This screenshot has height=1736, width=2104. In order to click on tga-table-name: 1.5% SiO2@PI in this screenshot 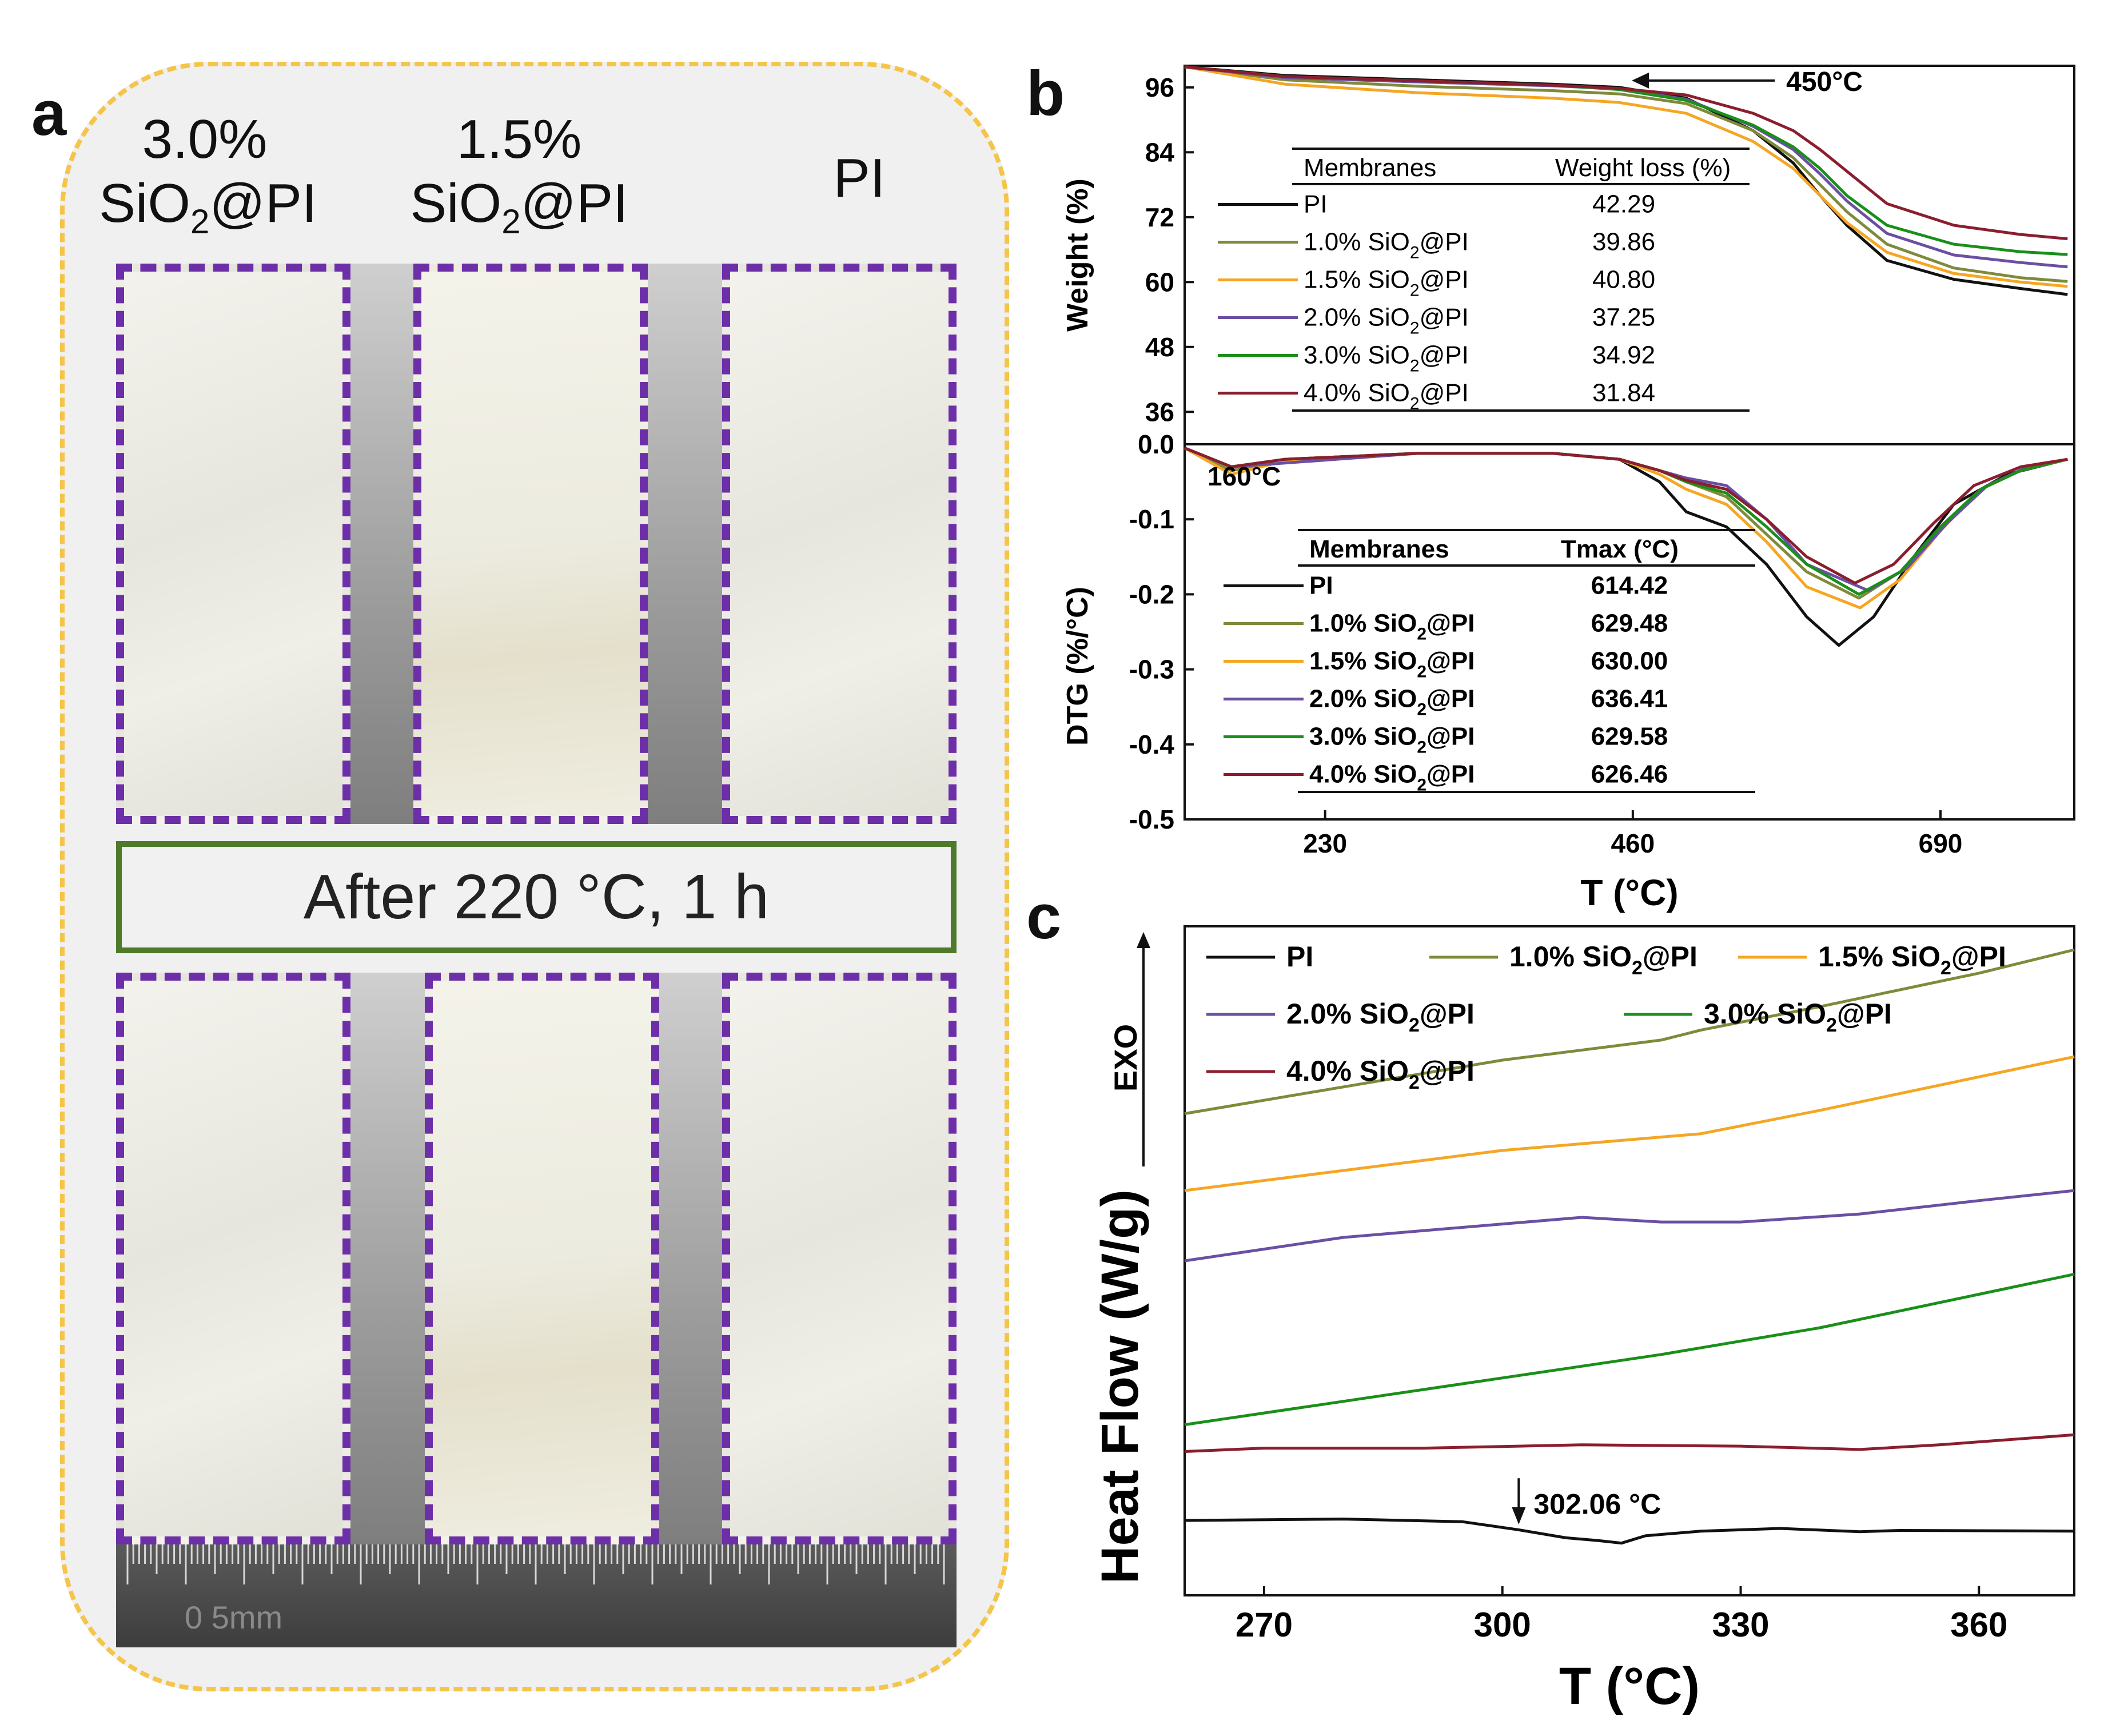, I will do `click(1386, 283)`.